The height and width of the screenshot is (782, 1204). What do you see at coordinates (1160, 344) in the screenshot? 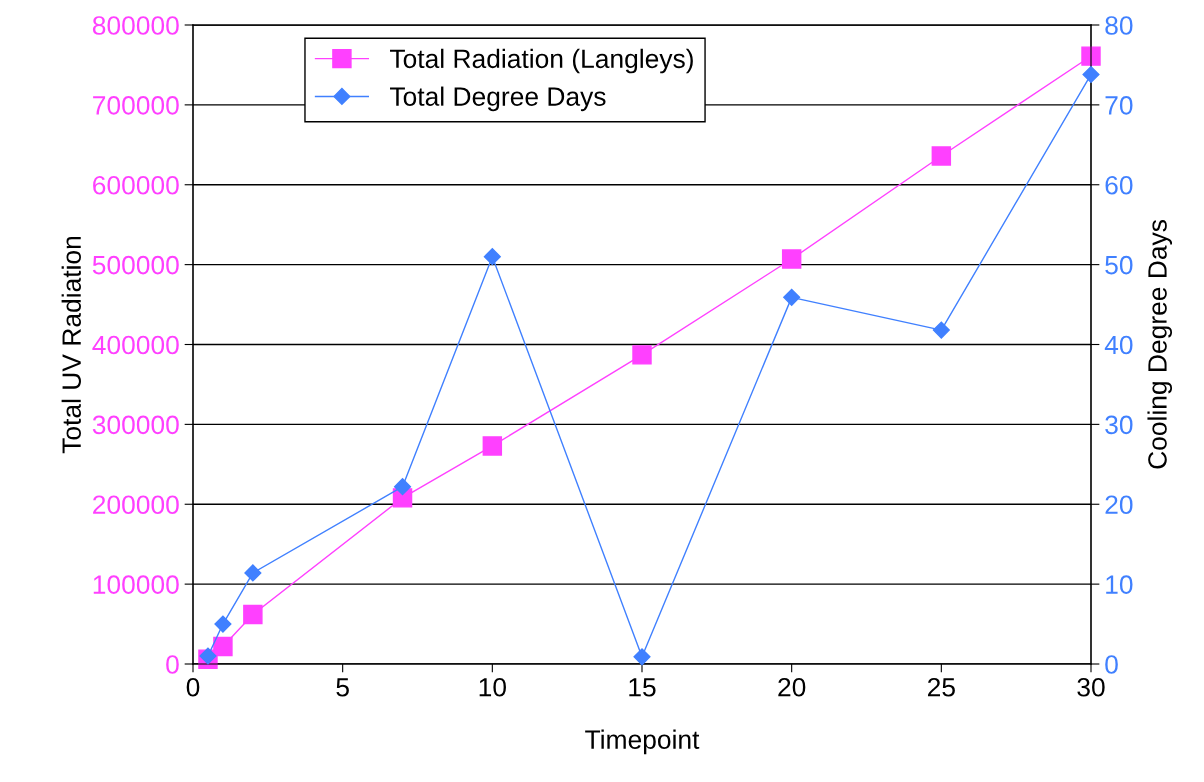
I see `y2-axis-title: Cooling Degree Days` at bounding box center [1160, 344].